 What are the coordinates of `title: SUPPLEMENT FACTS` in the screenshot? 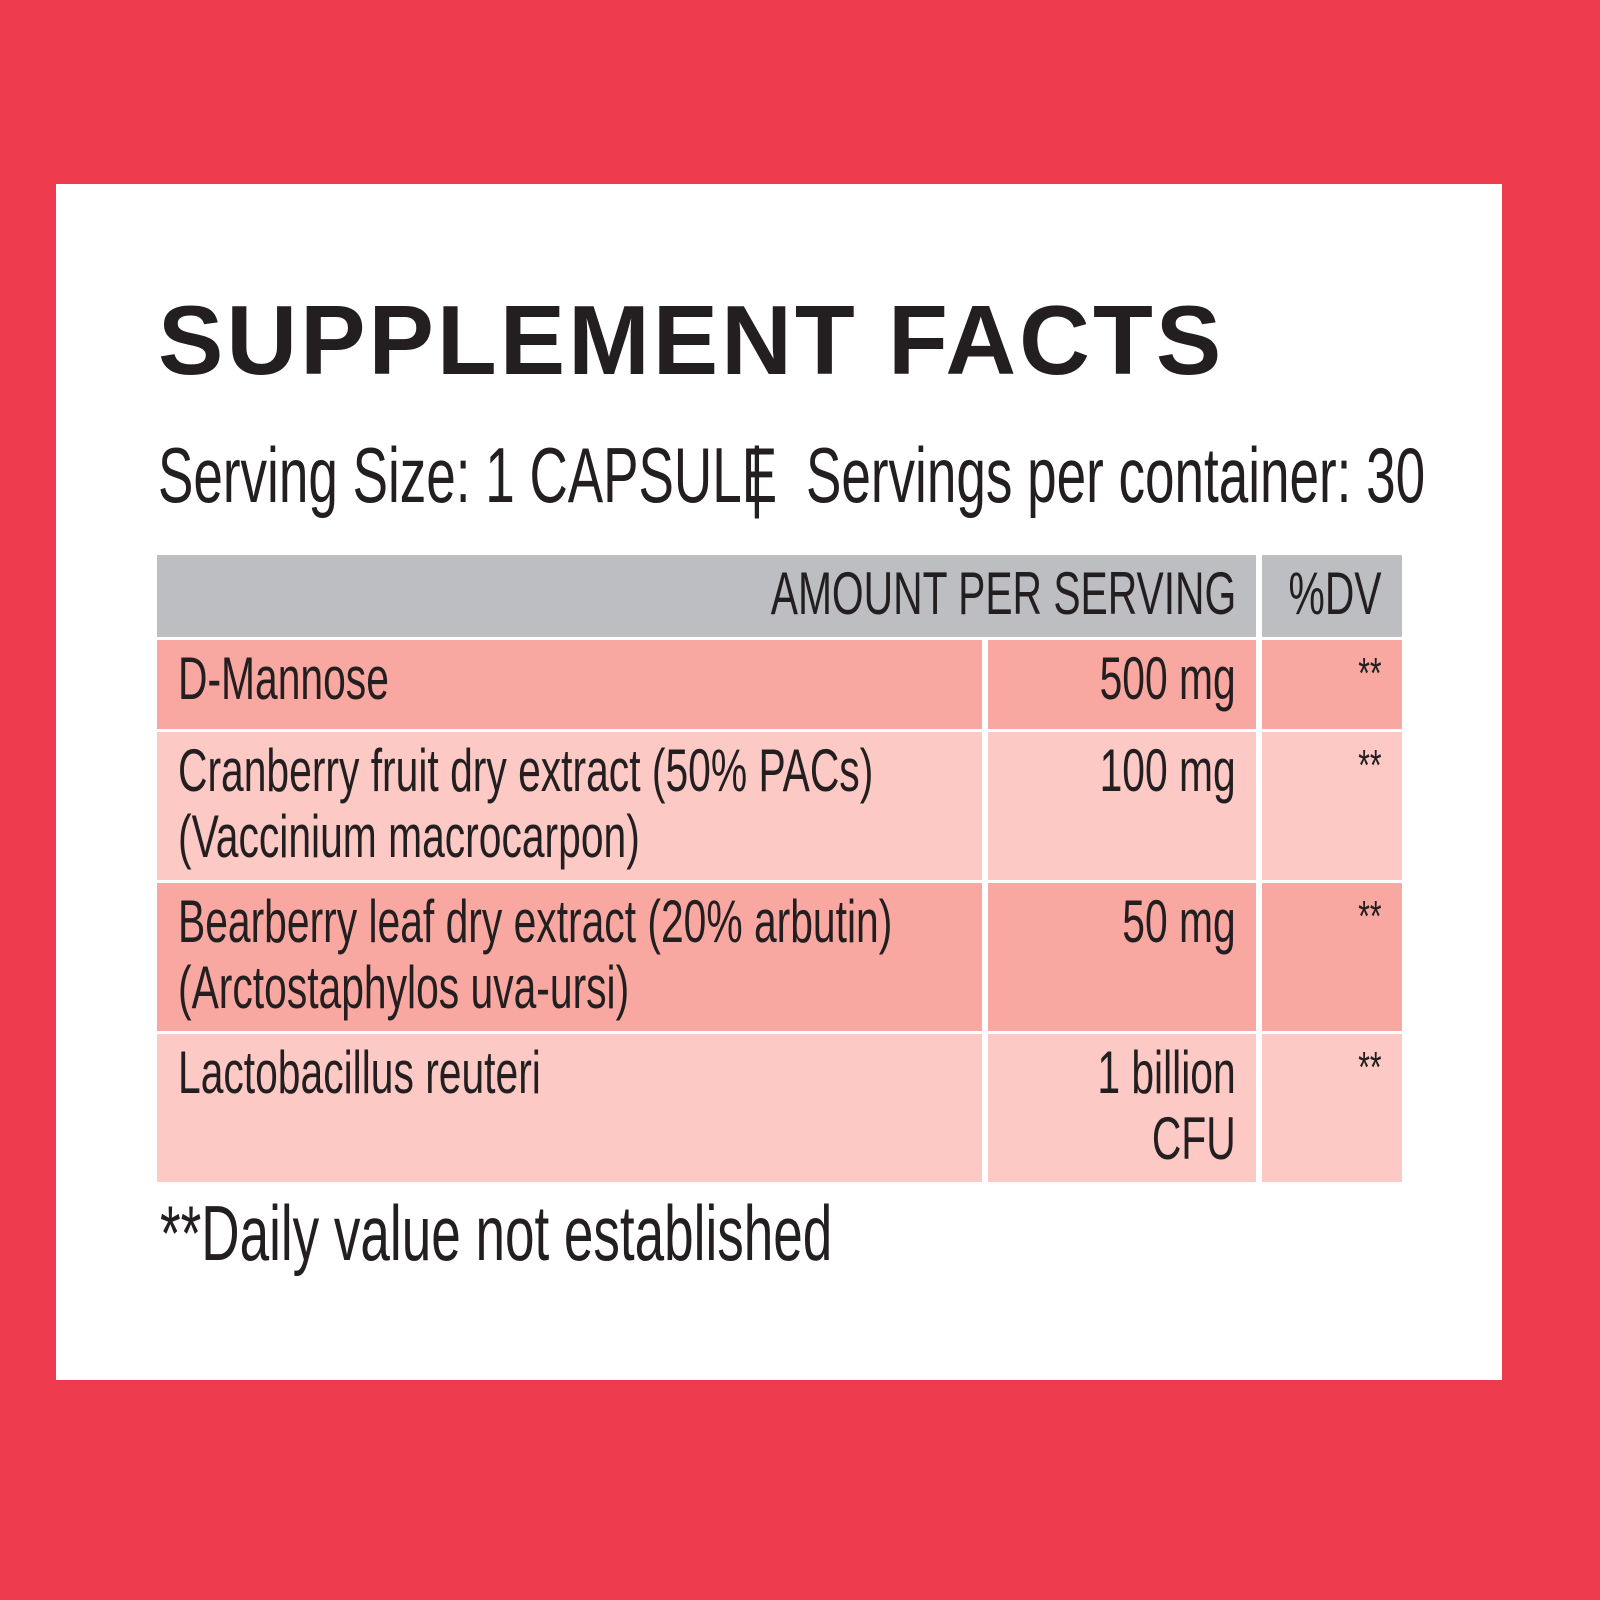 It's located at (691, 340).